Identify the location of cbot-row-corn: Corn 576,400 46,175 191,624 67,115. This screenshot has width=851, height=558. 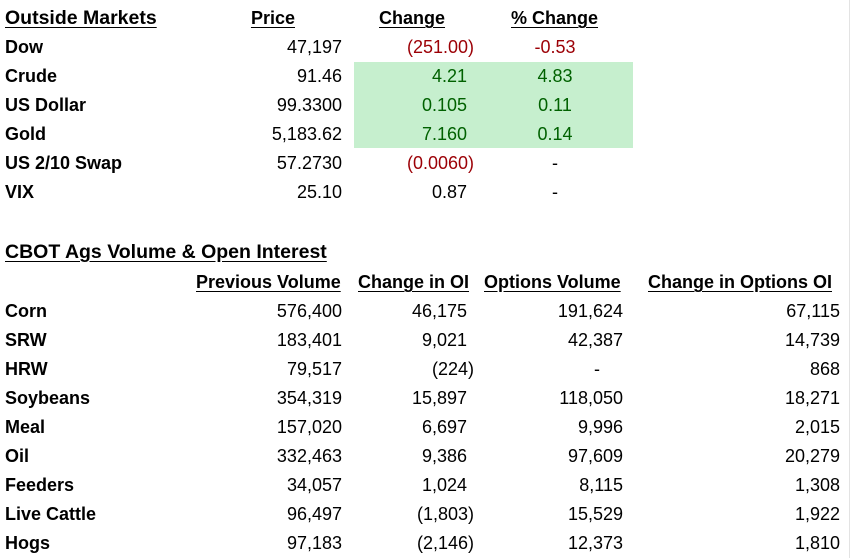
(425, 311).